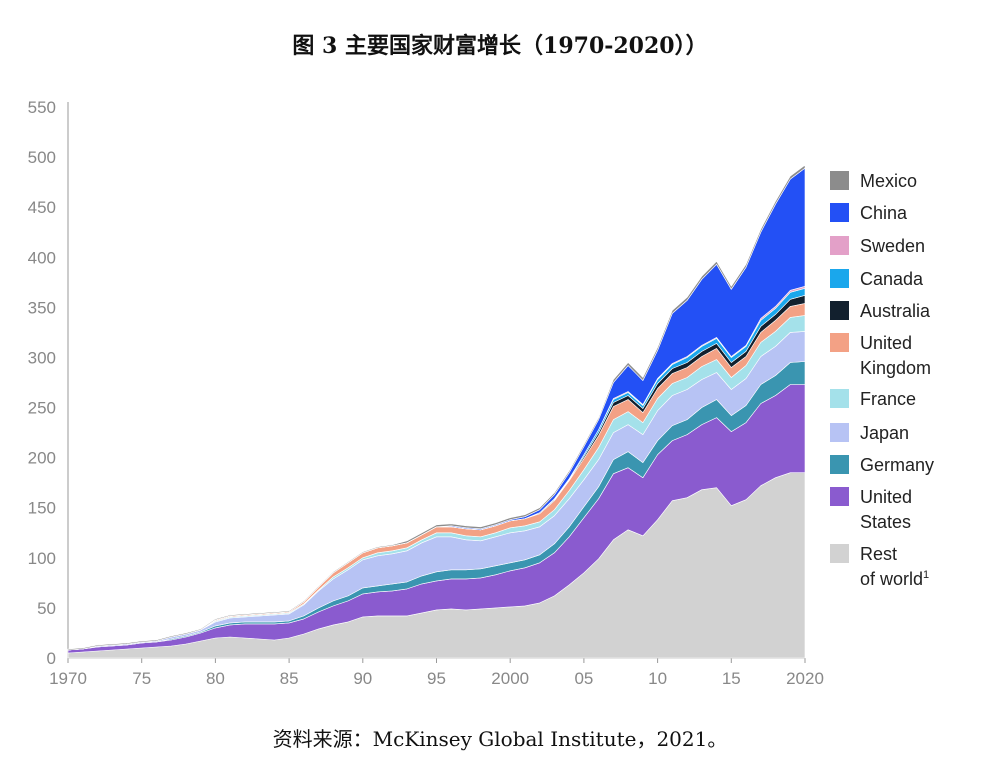 The image size is (1000, 774). Describe the element at coordinates (926, 575) in the screenshot. I see `legend-superscript: 1` at that location.